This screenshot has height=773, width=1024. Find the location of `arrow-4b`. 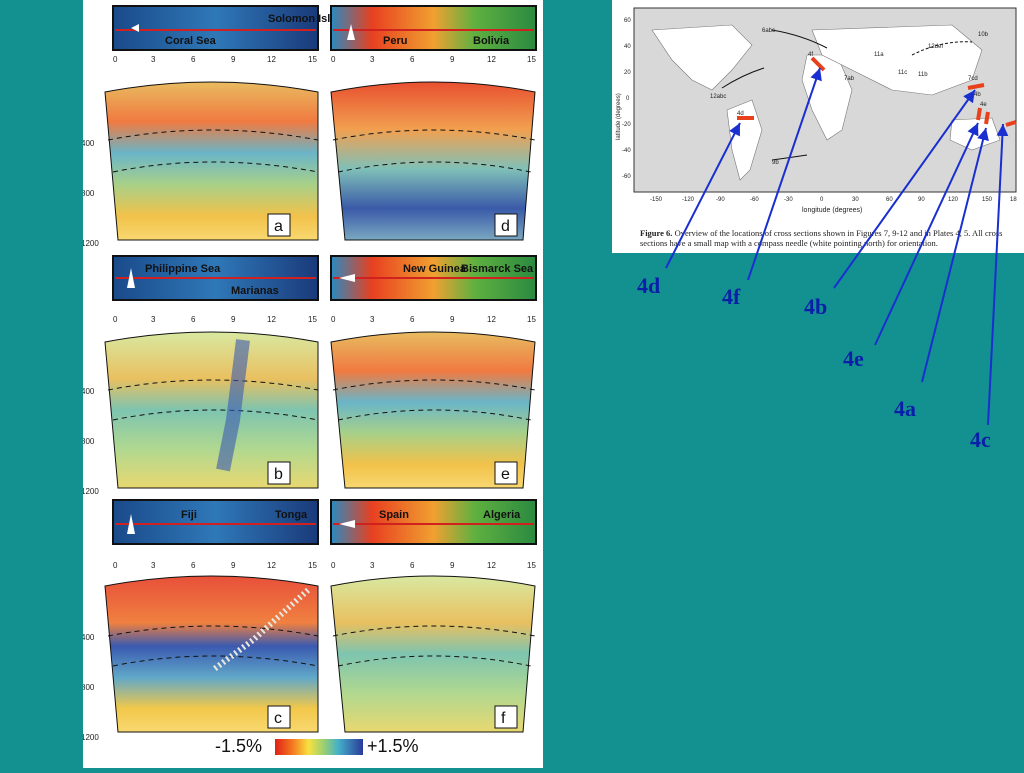

arrow-4b is located at coordinates (904, 189).